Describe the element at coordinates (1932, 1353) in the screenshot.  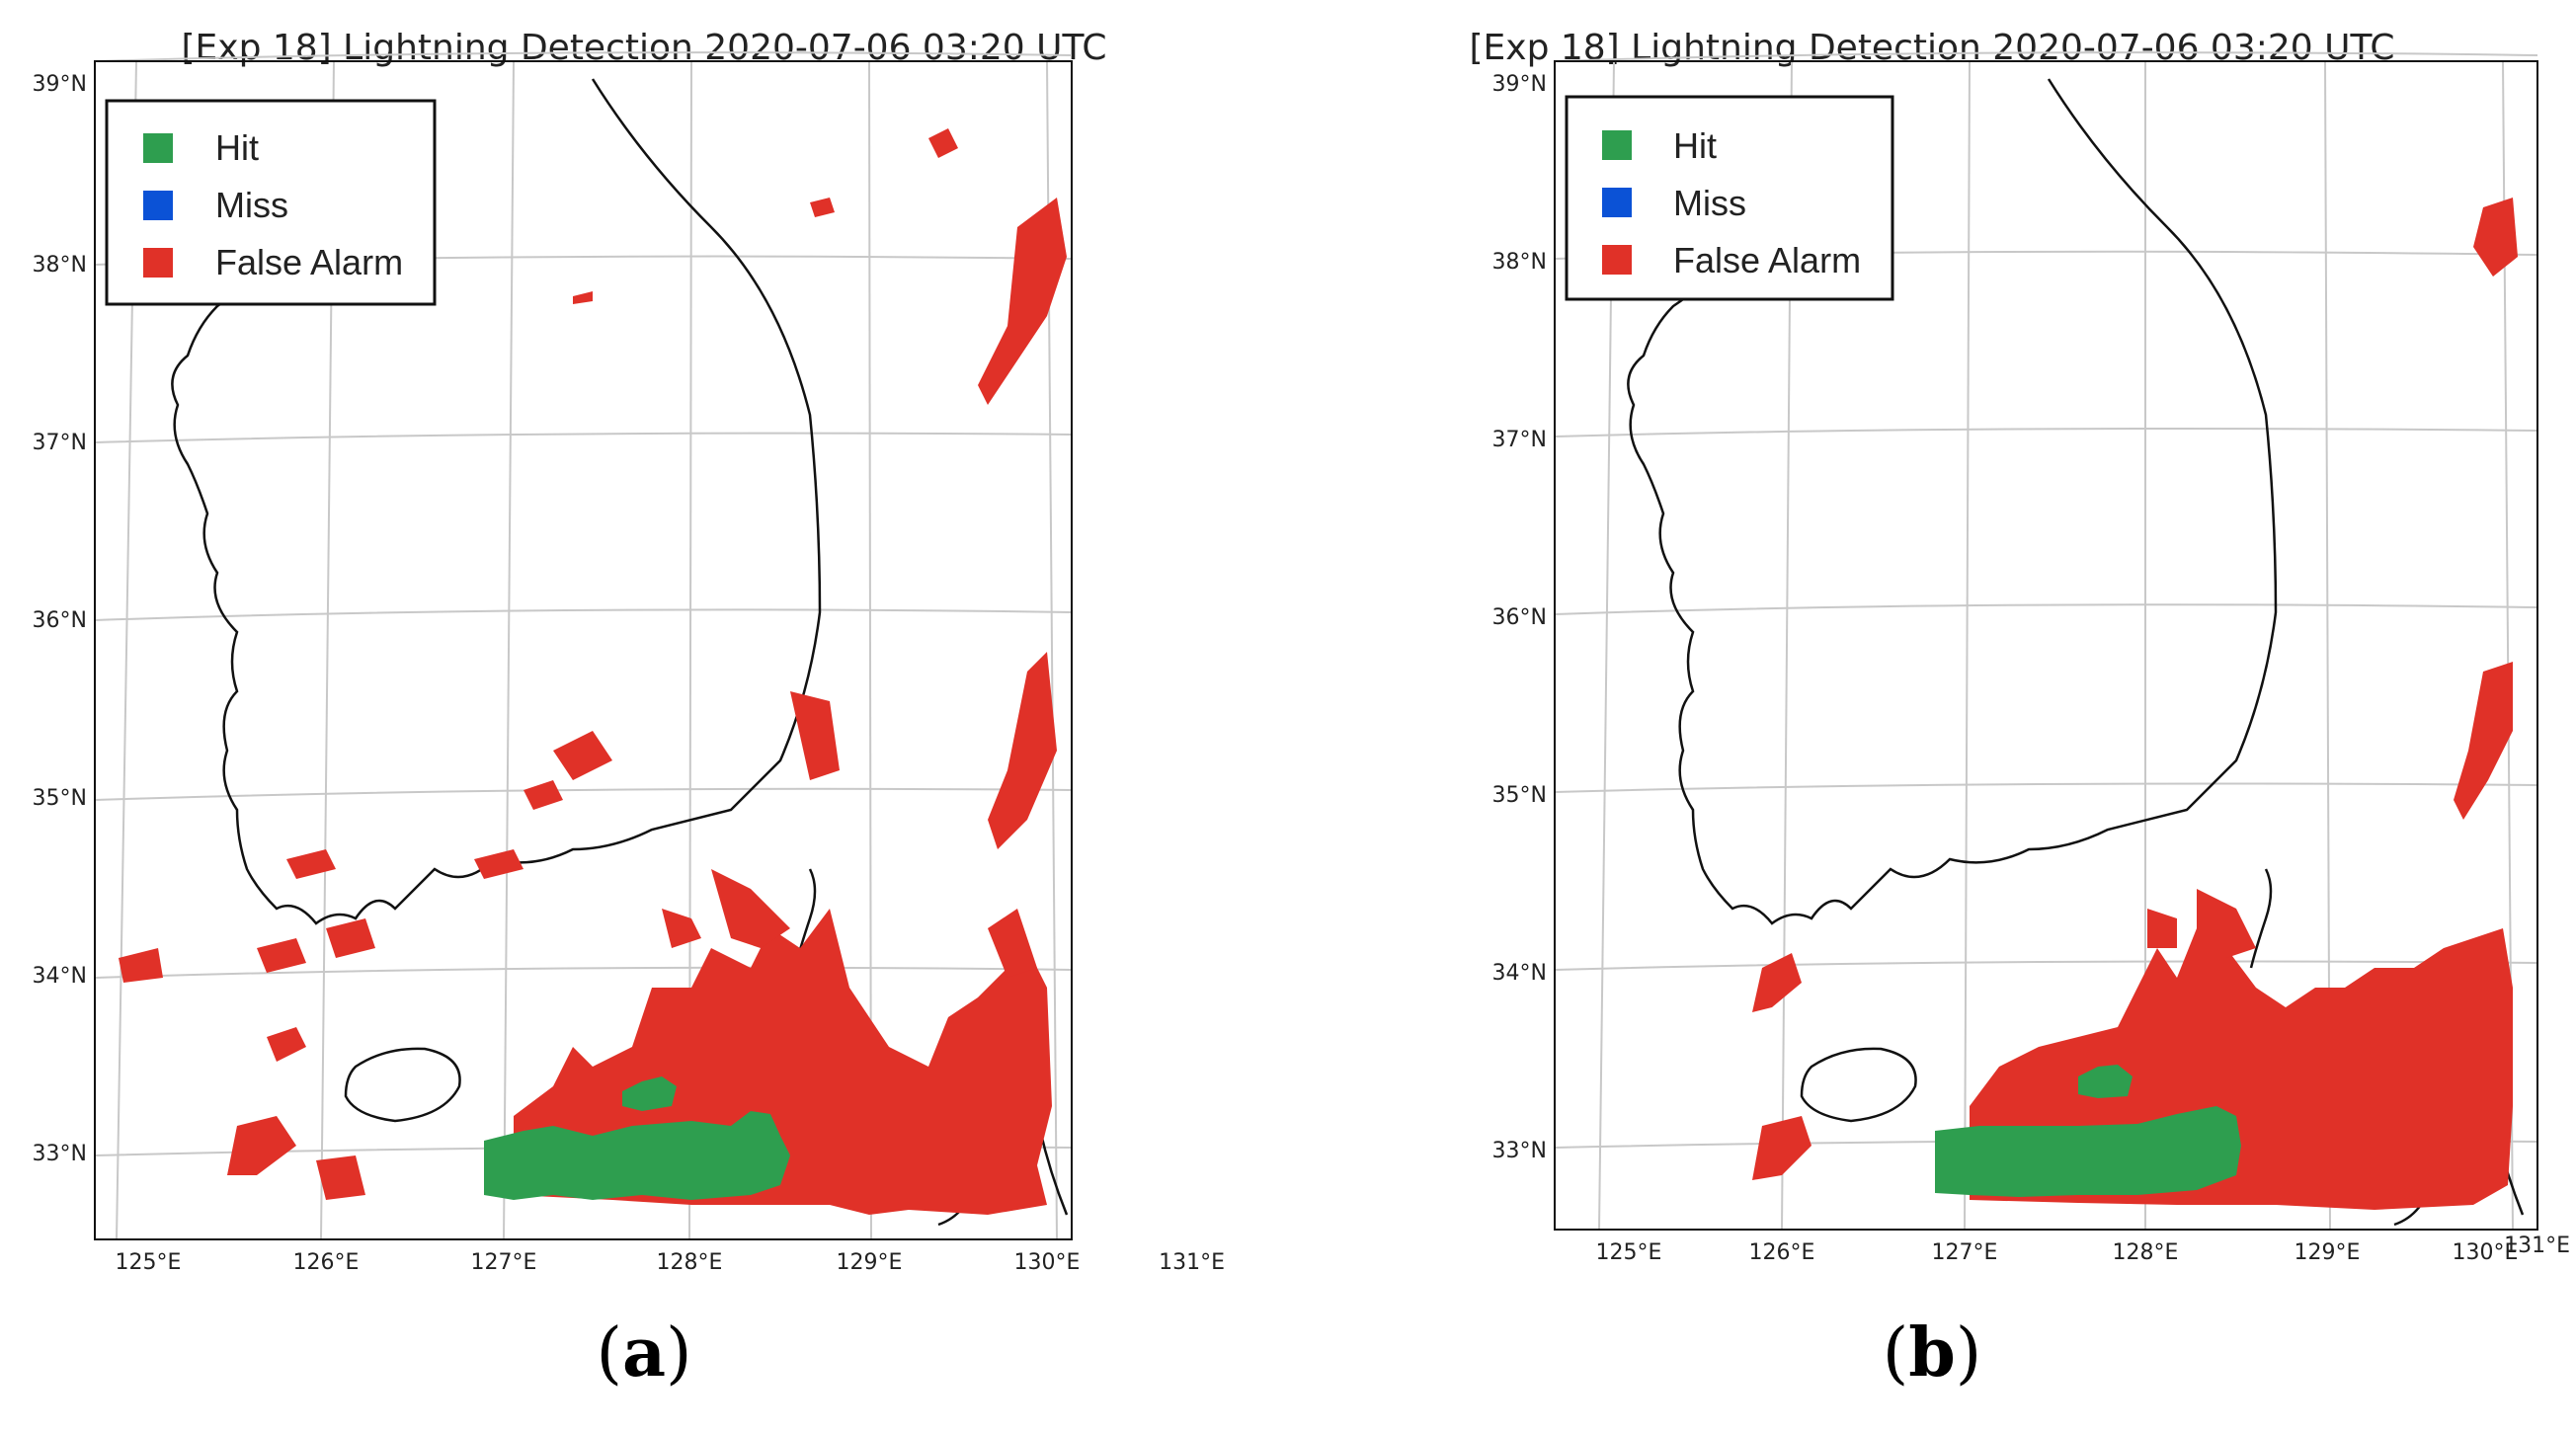
I see `panel-label-b: (b)` at that location.